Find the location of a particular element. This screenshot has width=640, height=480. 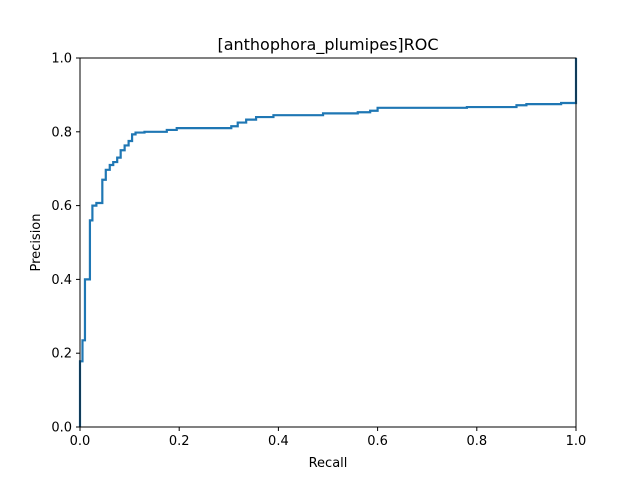

chart-title: [anthophora_plumipes]ROC is located at coordinates (327, 45).